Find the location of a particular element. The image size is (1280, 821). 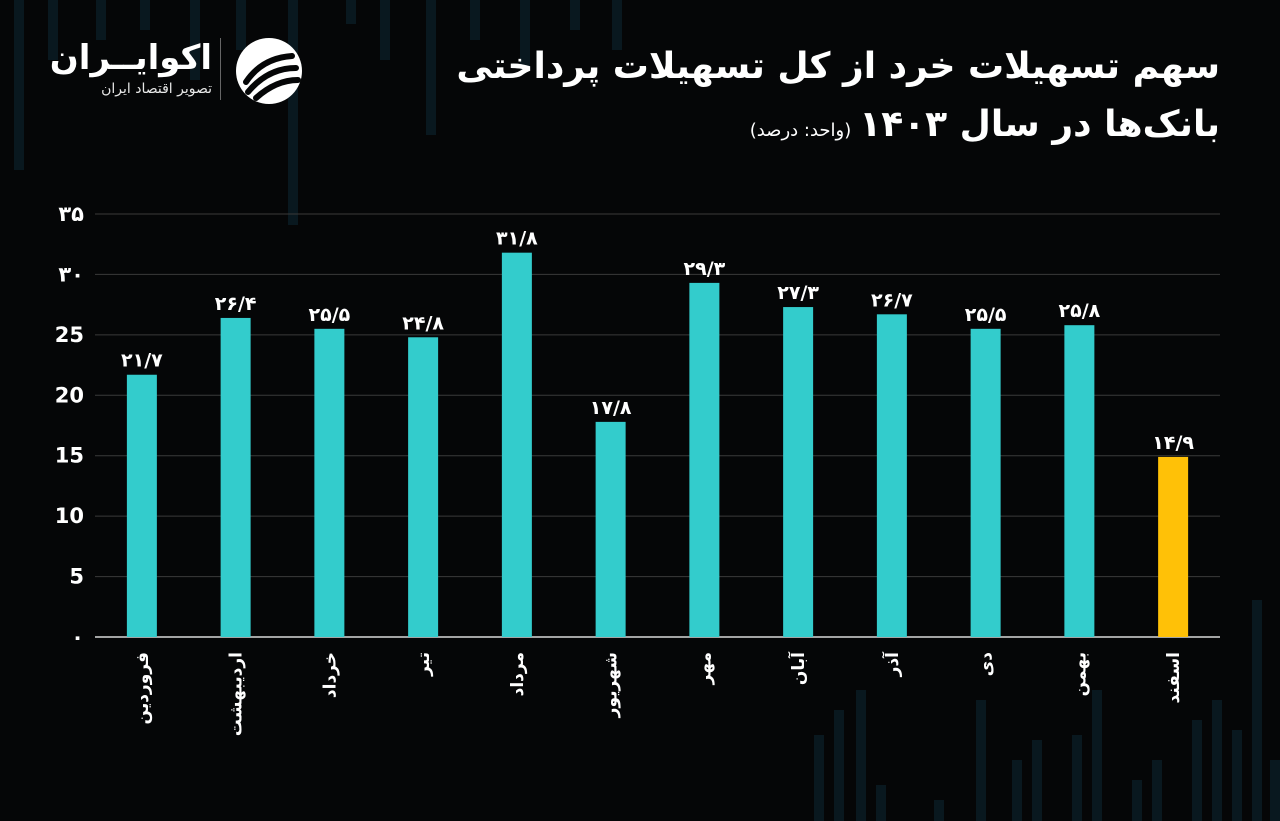

x-tick-label: اردیبهشت is located at coordinates (237, 694).